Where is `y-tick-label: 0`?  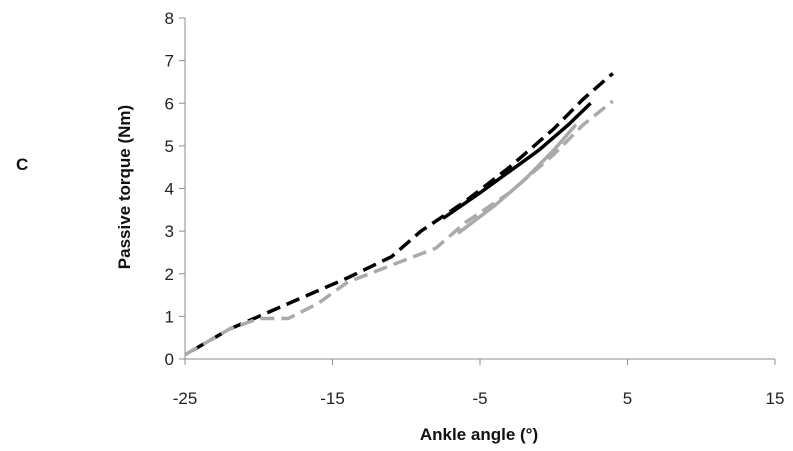 y-tick-label: 0 is located at coordinates (169, 359).